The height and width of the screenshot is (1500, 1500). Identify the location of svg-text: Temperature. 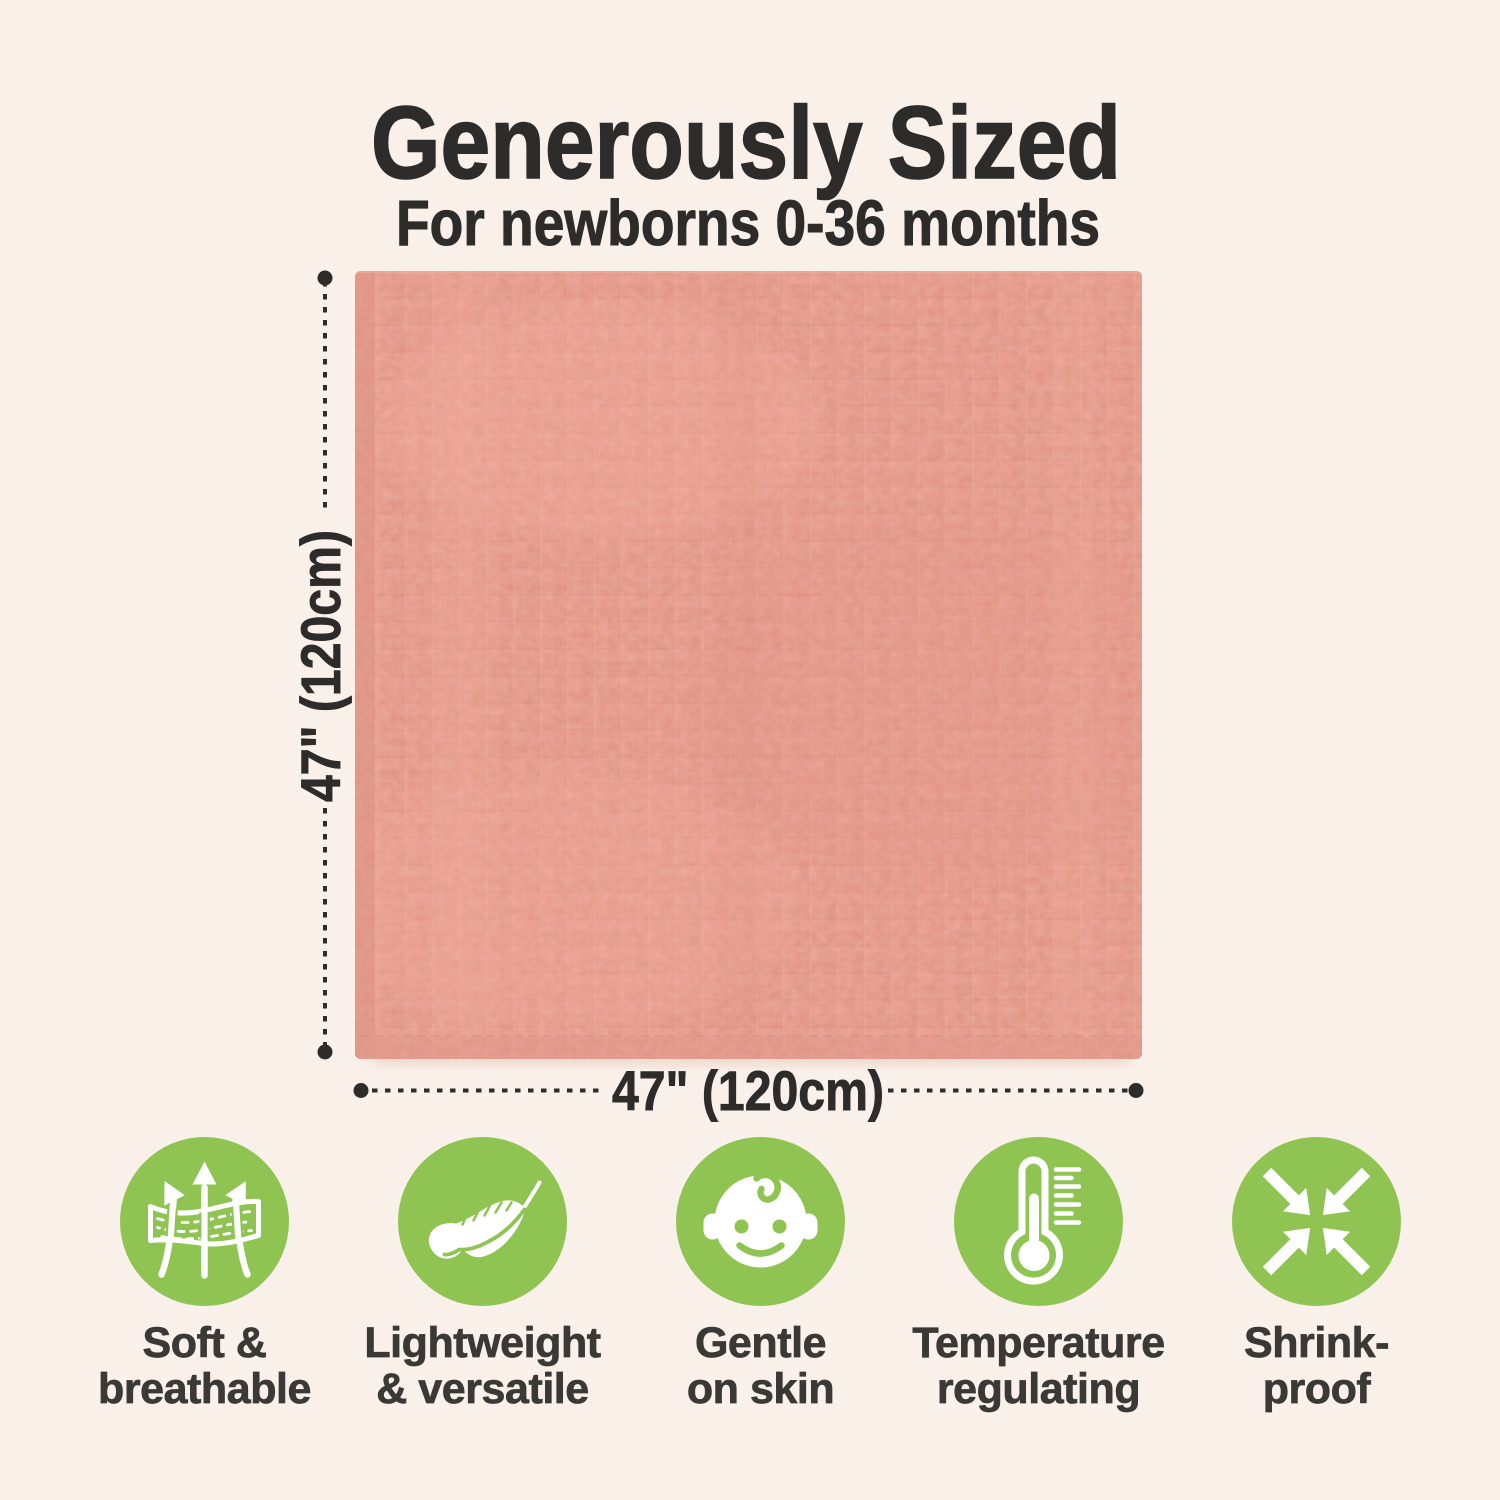
(1038, 1343).